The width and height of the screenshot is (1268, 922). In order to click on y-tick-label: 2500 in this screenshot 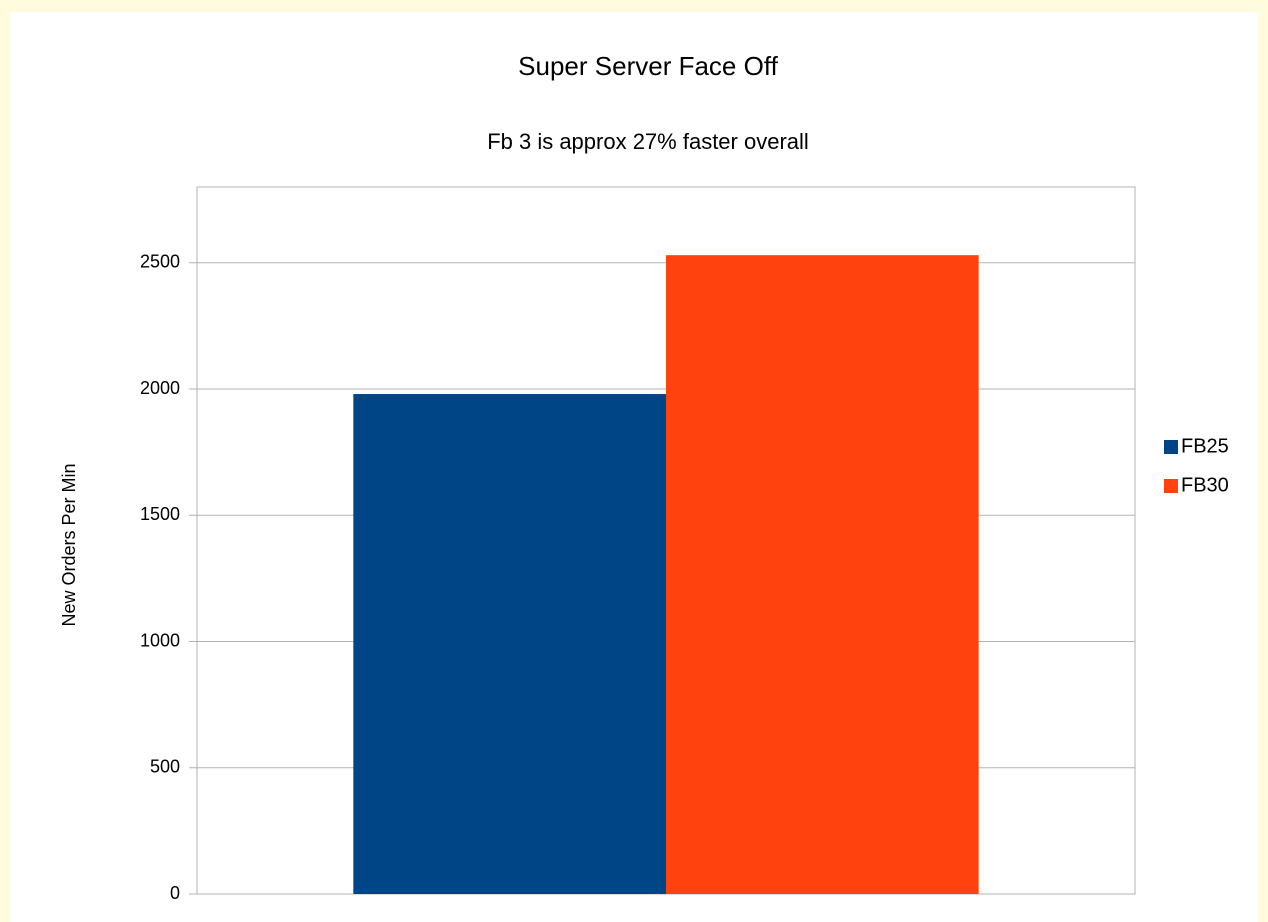, I will do `click(160, 262)`.